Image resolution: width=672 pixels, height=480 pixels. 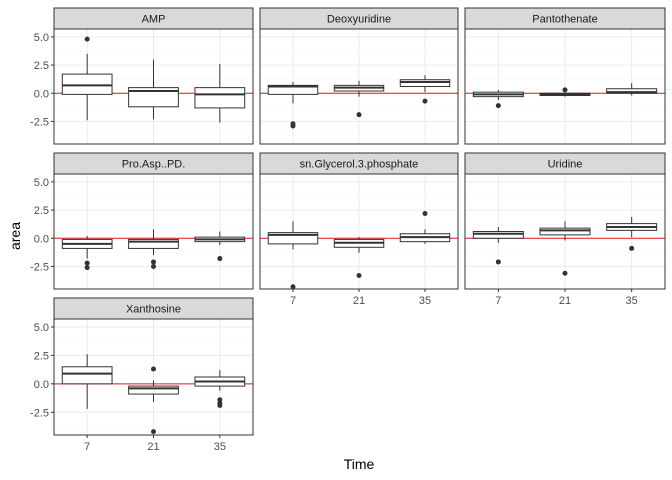 I want to click on panel-xanthosine: Xanthosine 5.0 2.5 0.0 -2.5 7 21 35, so click(x=142, y=375).